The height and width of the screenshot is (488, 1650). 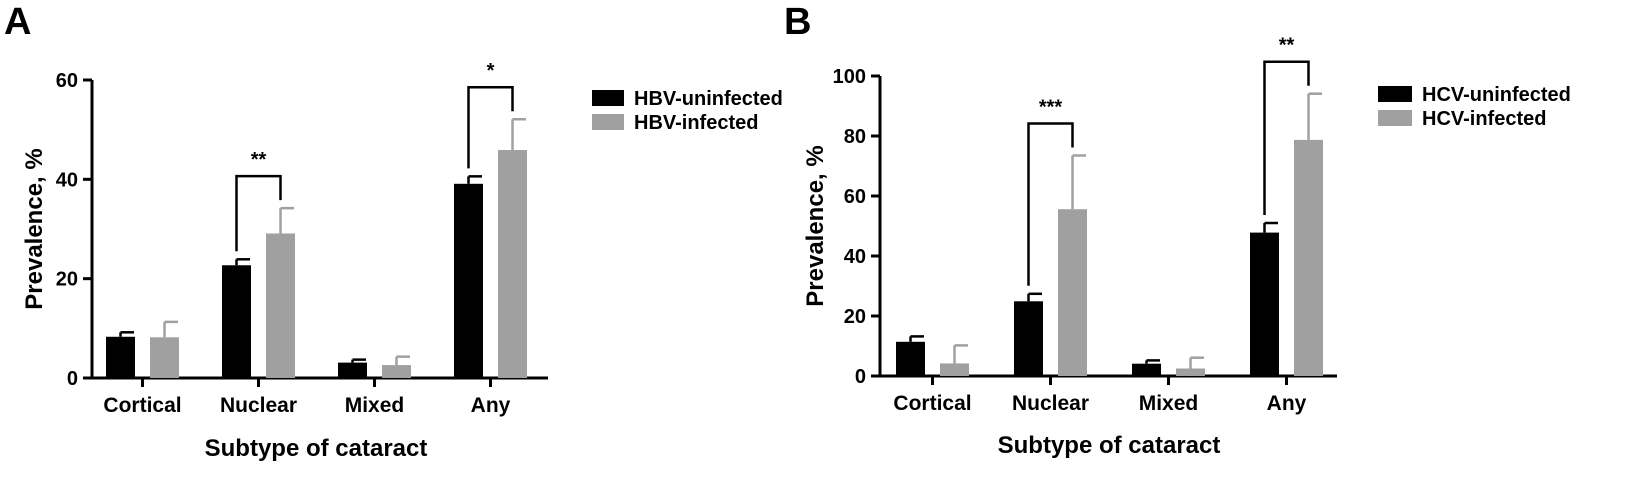 I want to click on panel-letter: A, so click(x=17, y=22).